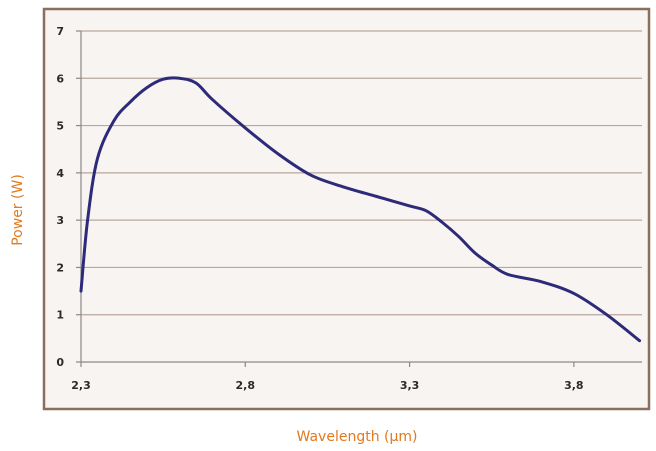 Image resolution: width=656 pixels, height=451 pixels. Describe the element at coordinates (246, 385) in the screenshot. I see `x-tick-label: 2,8` at that location.